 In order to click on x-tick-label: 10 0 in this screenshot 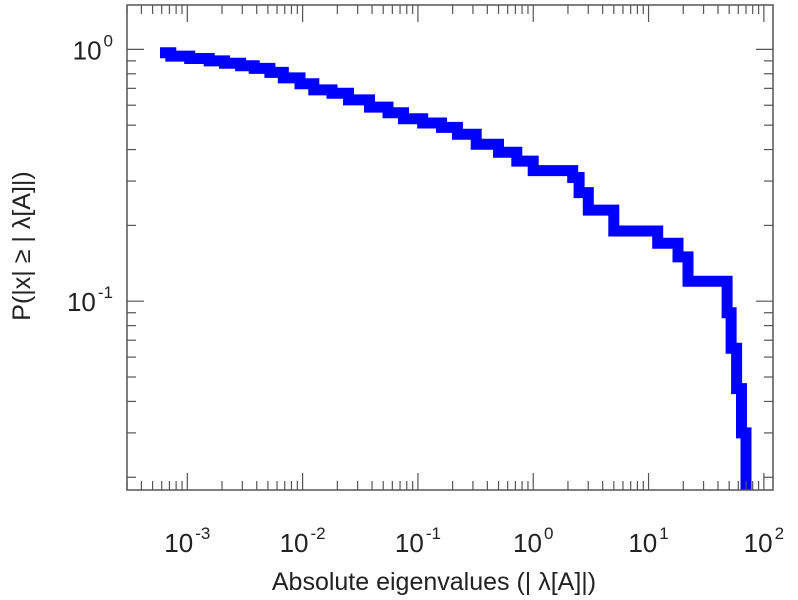, I will do `click(533, 541)`.